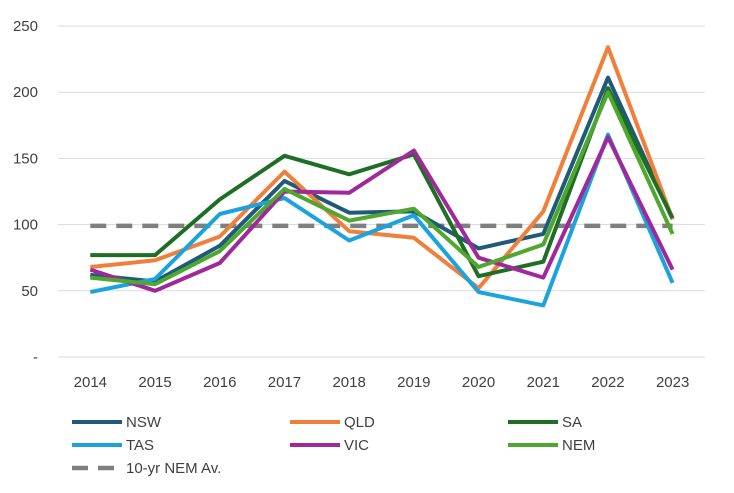 This screenshot has height=493, width=734. I want to click on x-tick-label: 2022, so click(607, 382).